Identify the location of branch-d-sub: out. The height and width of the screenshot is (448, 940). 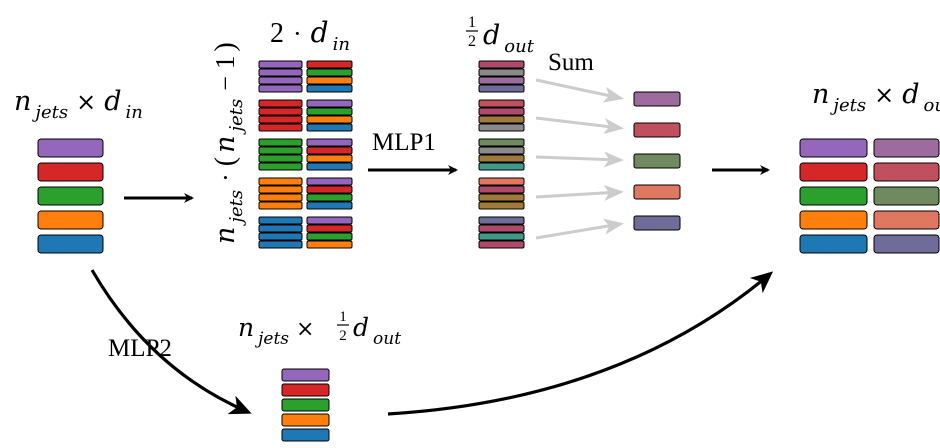
(387, 339).